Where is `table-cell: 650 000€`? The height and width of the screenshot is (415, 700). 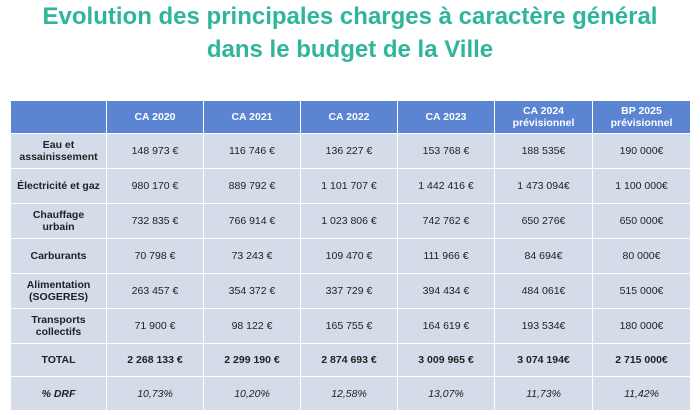
table-cell: 650 000€ is located at coordinates (641, 221).